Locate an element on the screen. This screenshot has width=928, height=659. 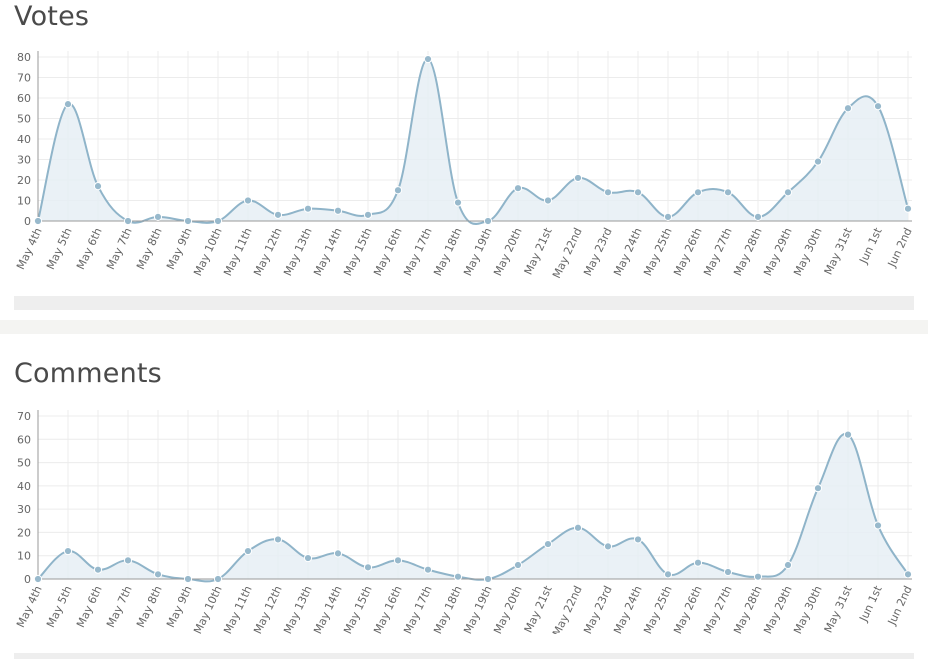
votes-y-tick-label: 30 is located at coordinates (24, 160).